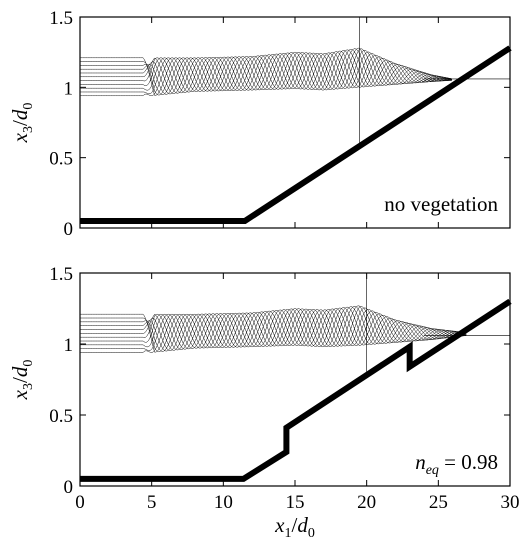 The width and height of the screenshot is (527, 550). Describe the element at coordinates (438, 502) in the screenshot. I see `x-tick-label: 25` at that location.